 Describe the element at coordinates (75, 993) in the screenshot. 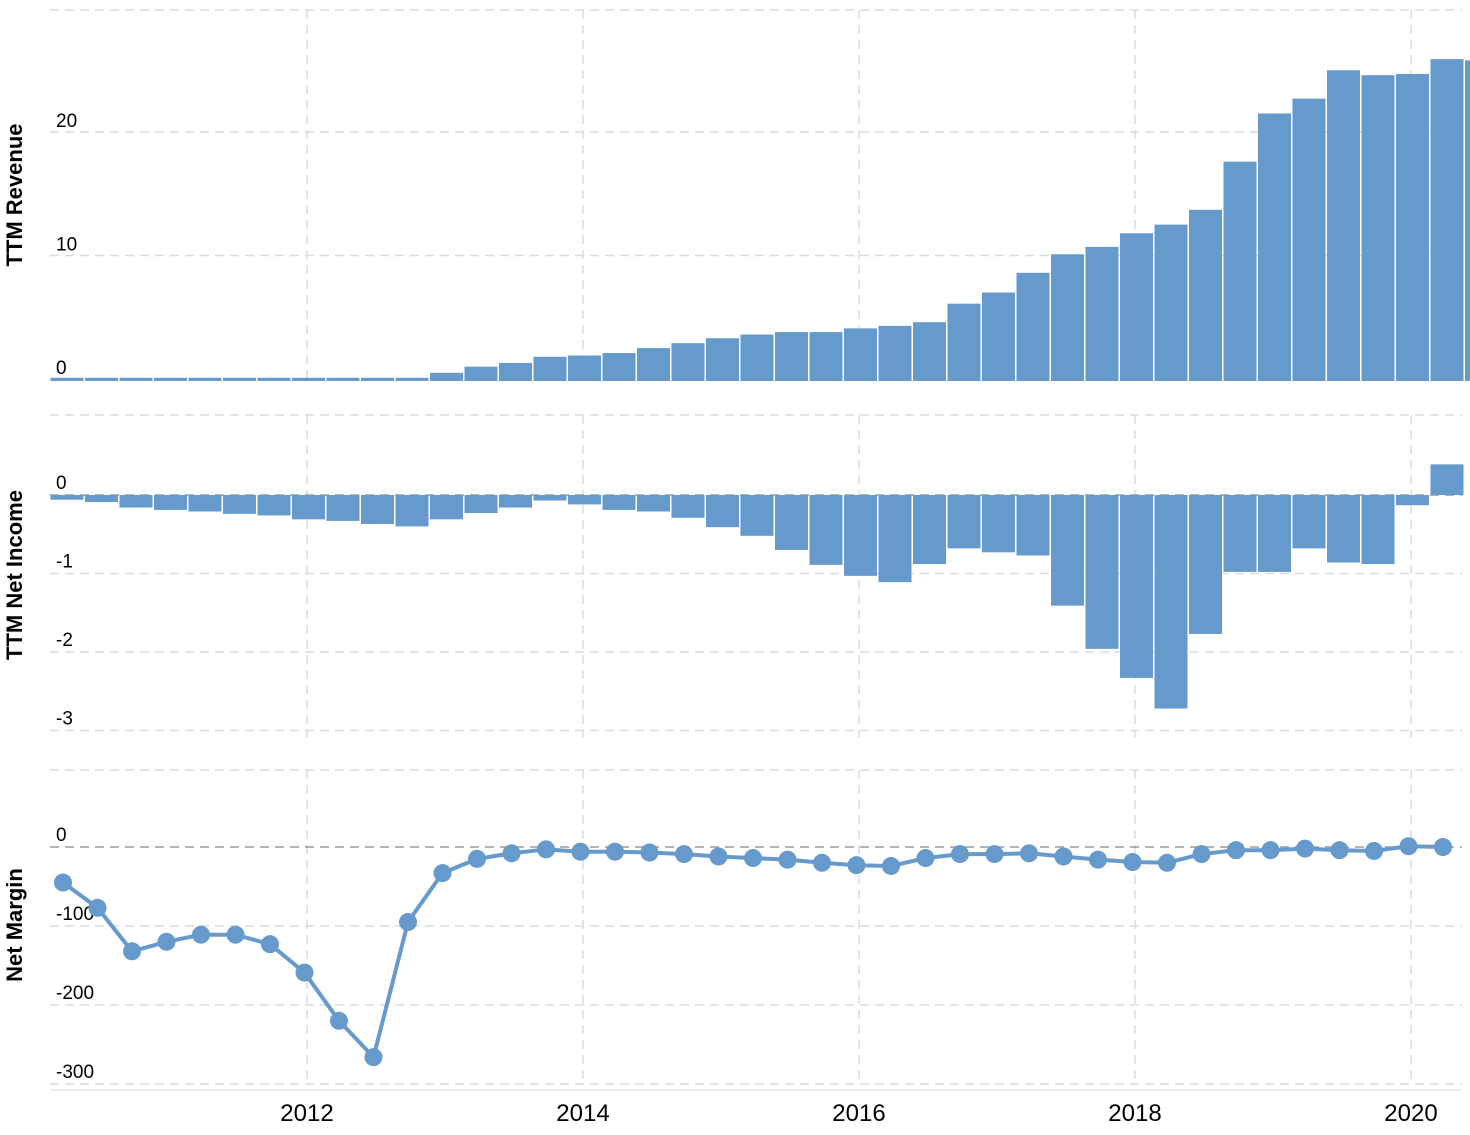

I see `y-tick-label: -200` at that location.